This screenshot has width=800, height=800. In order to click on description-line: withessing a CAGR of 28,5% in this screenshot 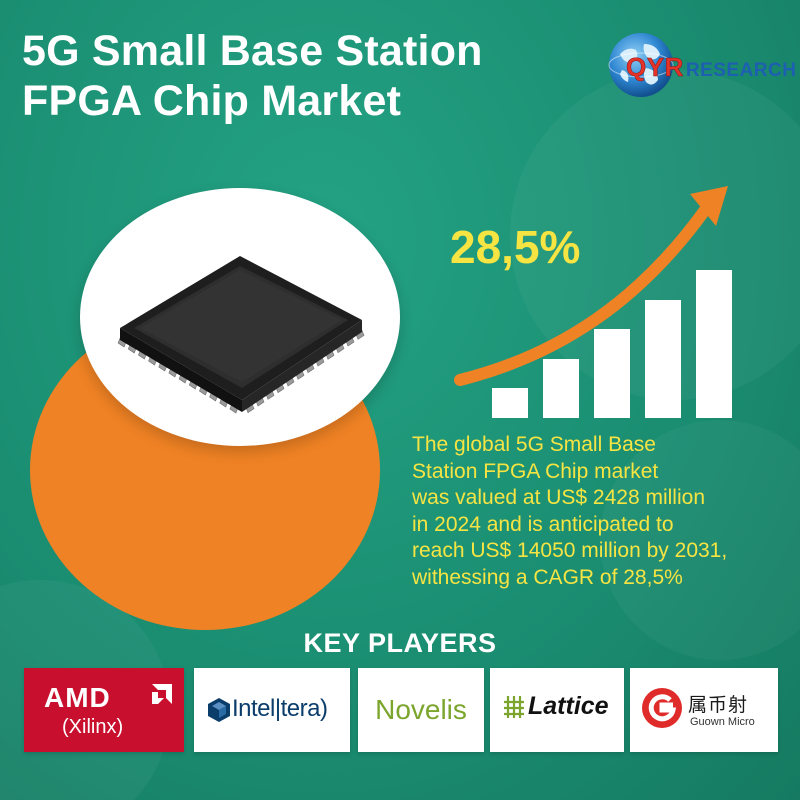, I will do `click(547, 577)`.